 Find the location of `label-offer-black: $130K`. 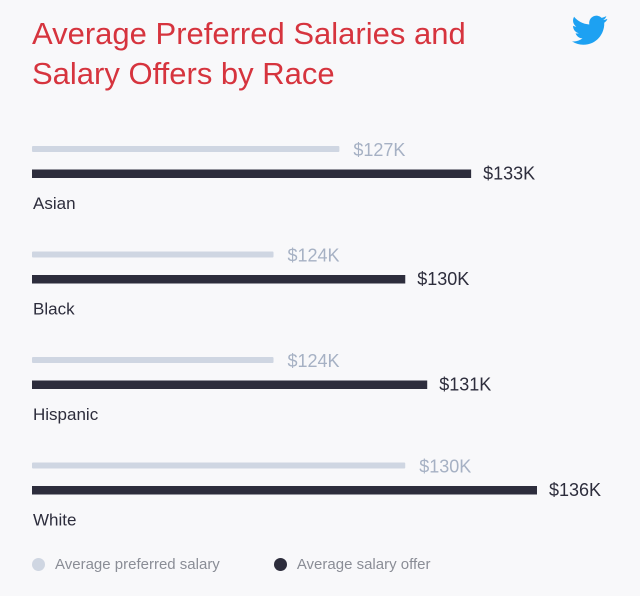

label-offer-black: $130K is located at coordinates (443, 279).